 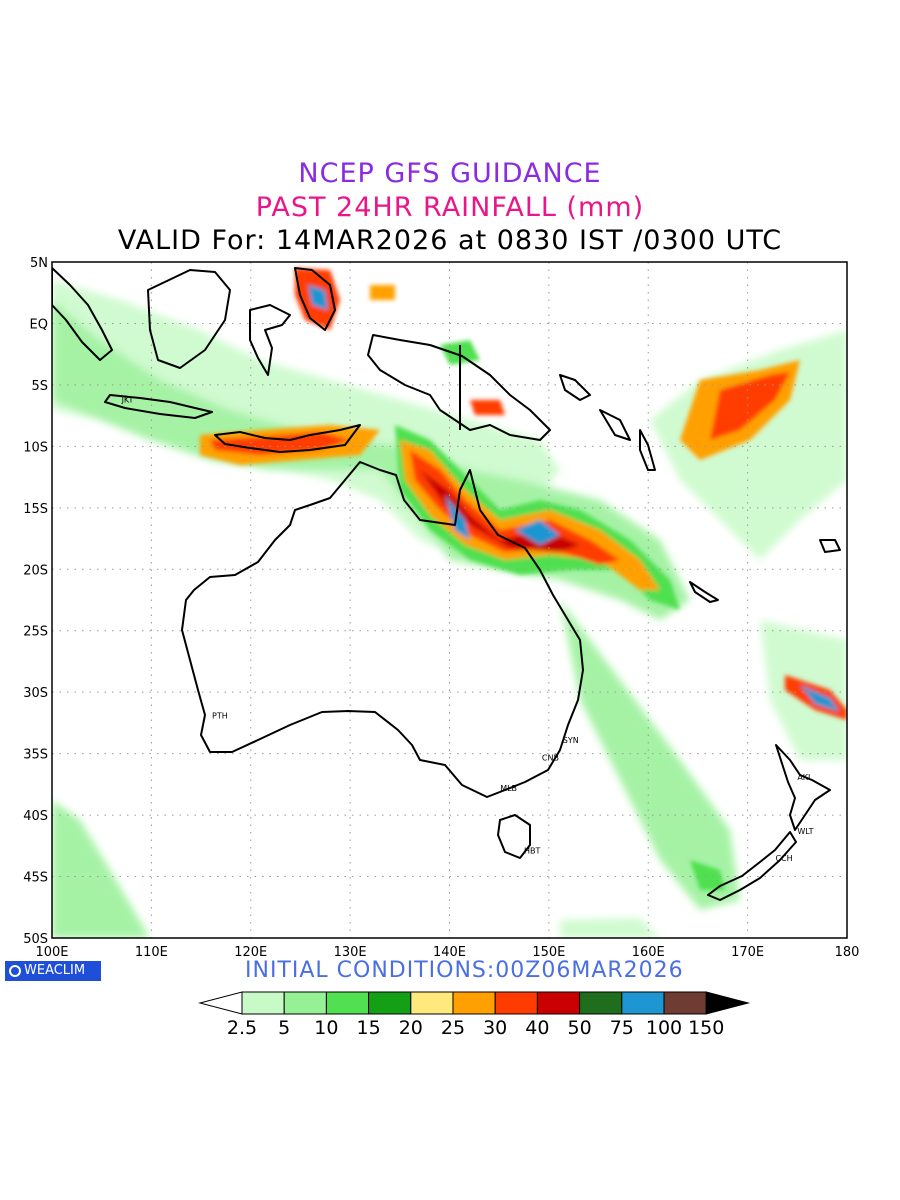 I want to click on lat-tick-label: 40S, so click(x=35, y=816).